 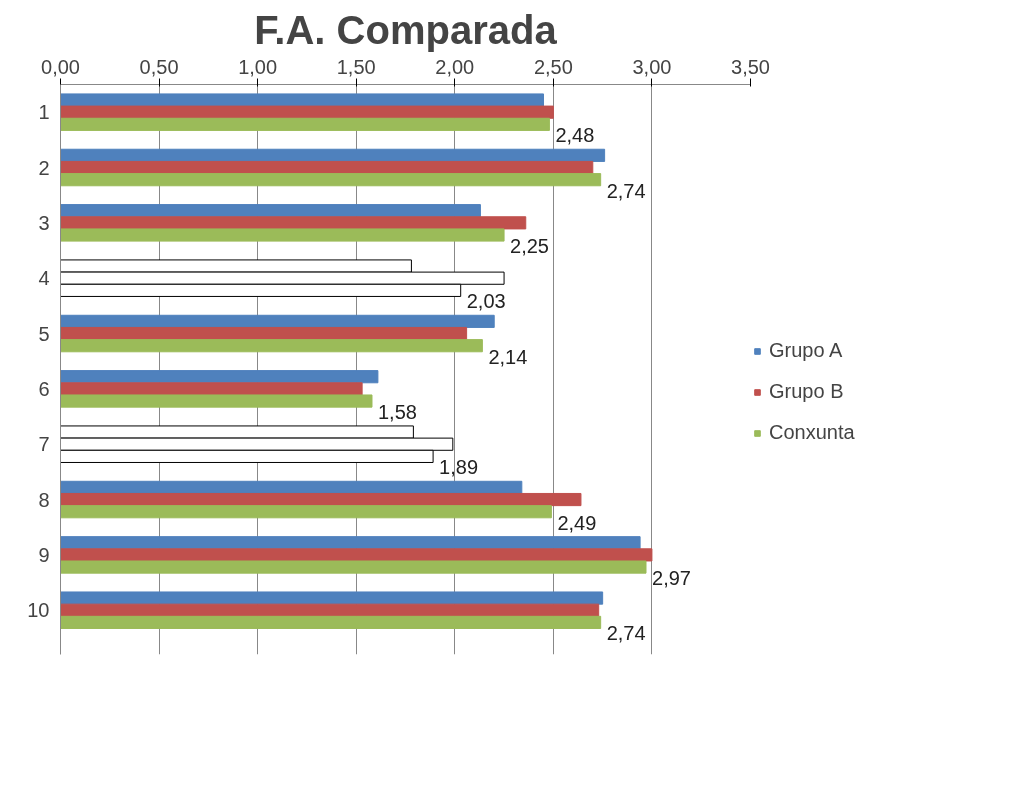 I want to click on y-tick-label: 7, so click(x=44, y=444).